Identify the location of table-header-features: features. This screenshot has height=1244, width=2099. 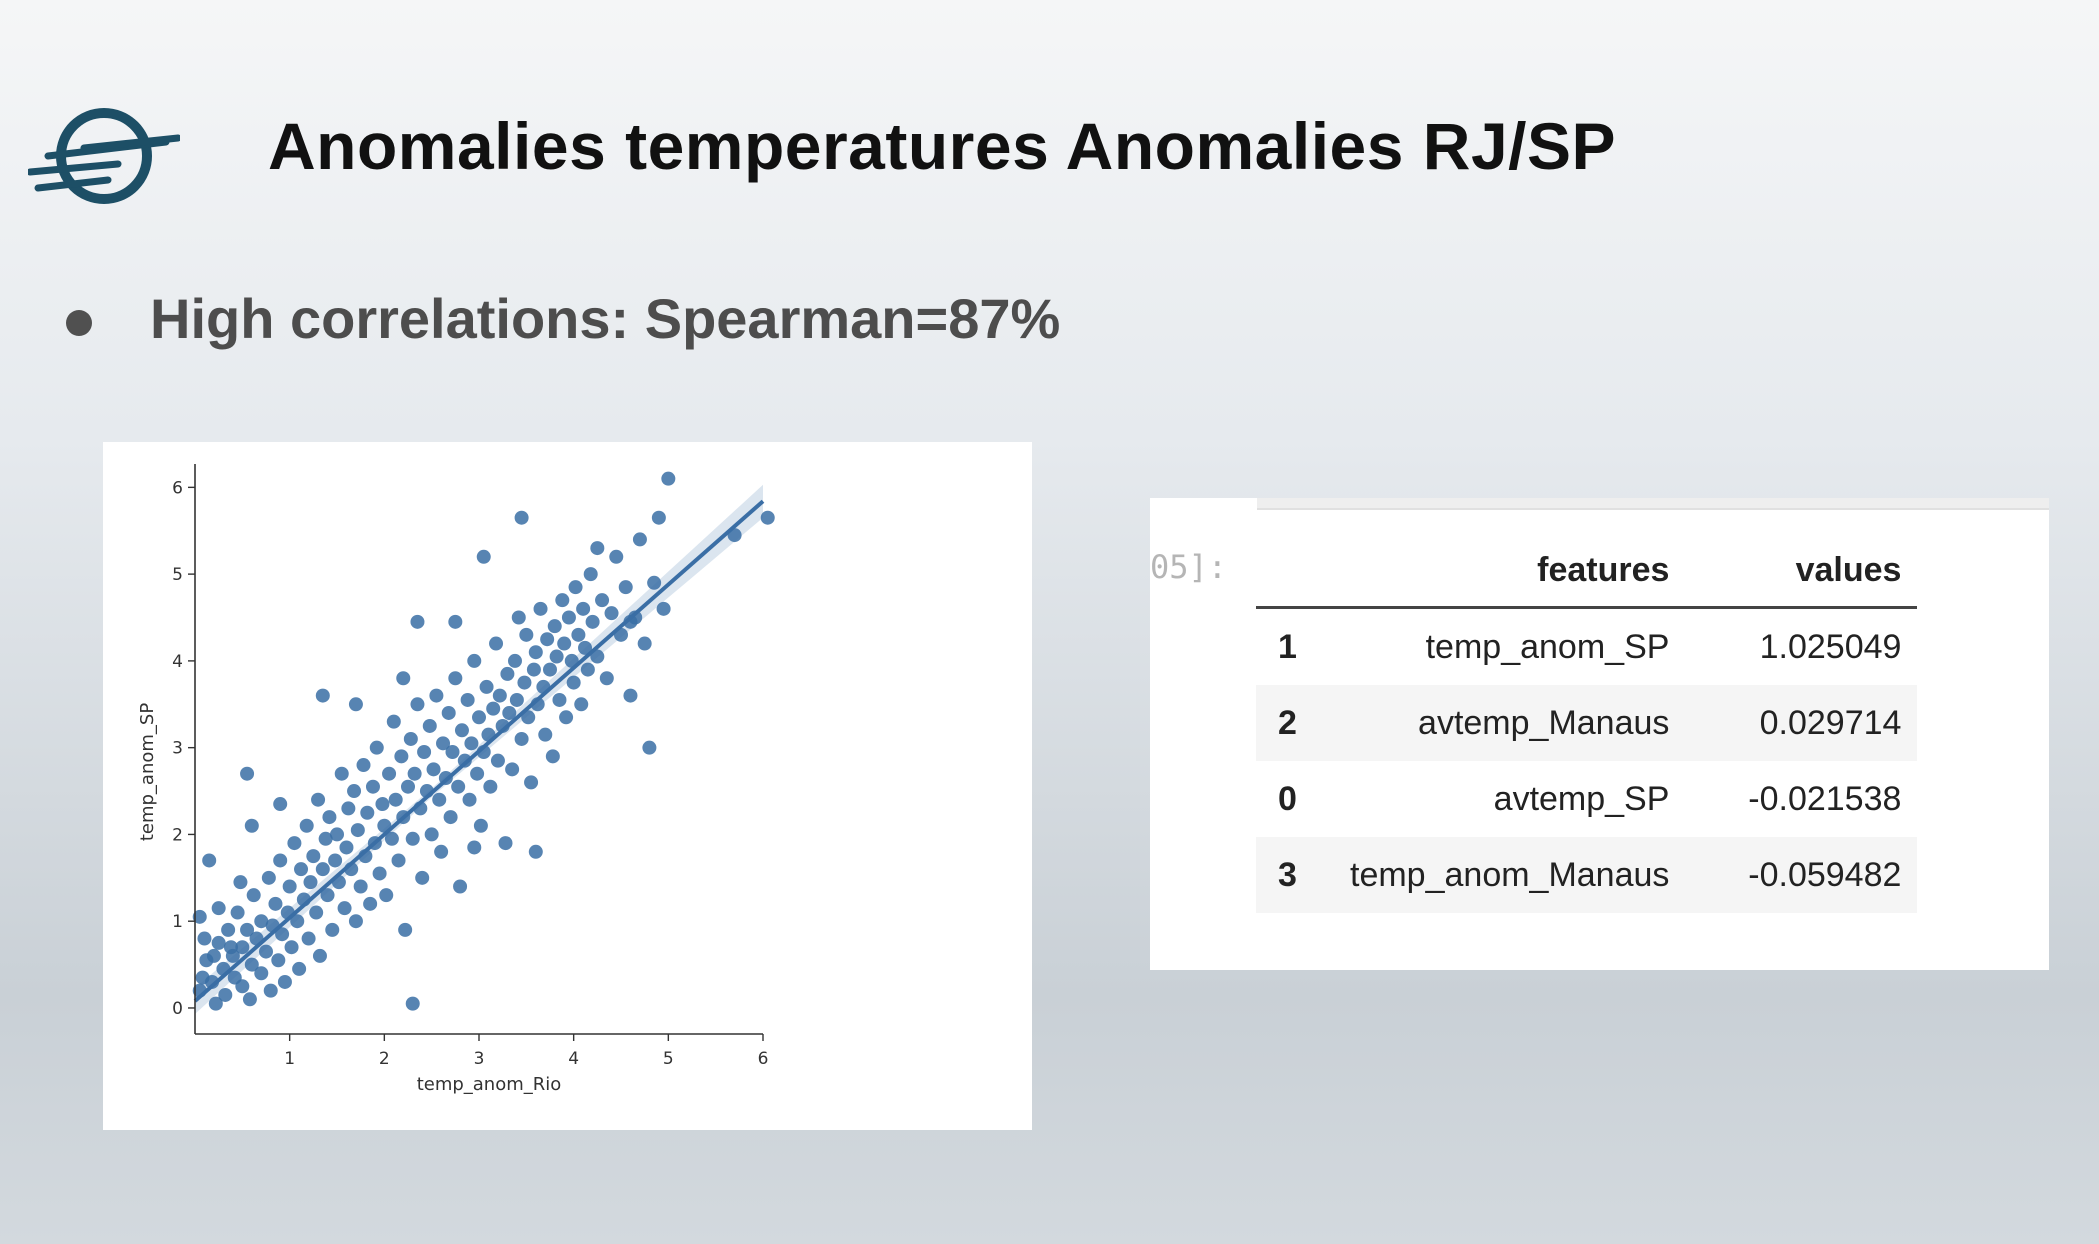
(1510, 571).